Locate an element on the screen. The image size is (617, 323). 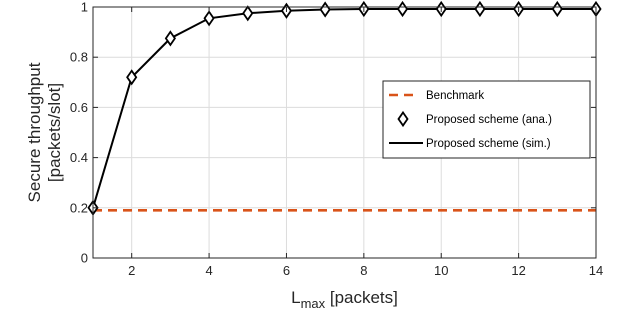
x-tick-label: 4 is located at coordinates (208, 270).